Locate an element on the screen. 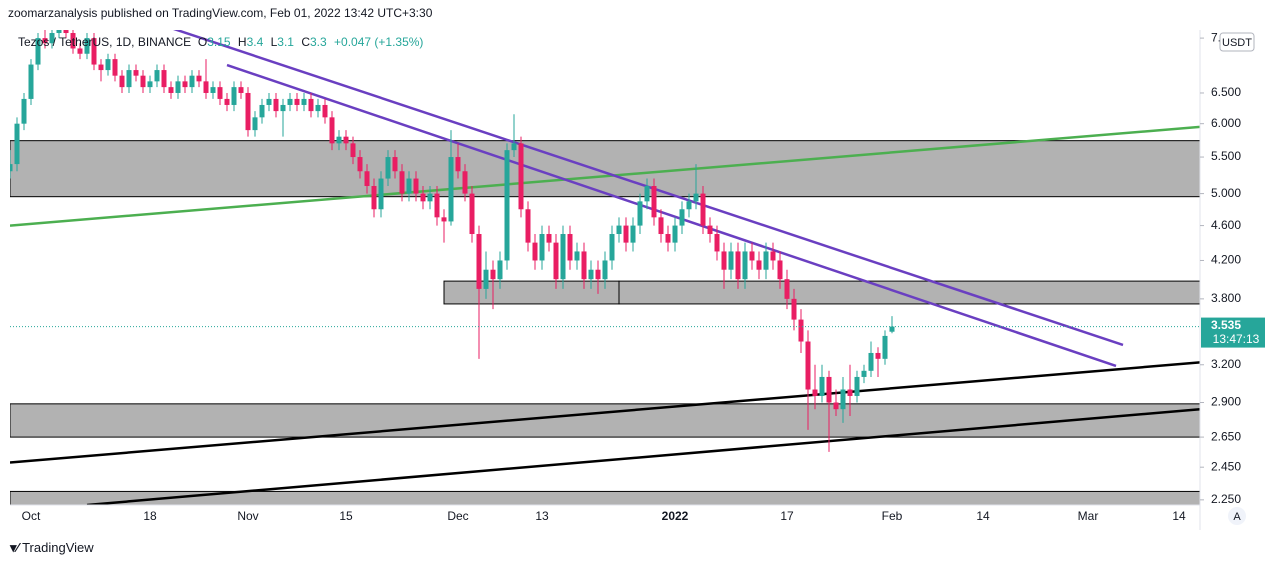  ohlc-value: 3.4 is located at coordinates (255, 42).